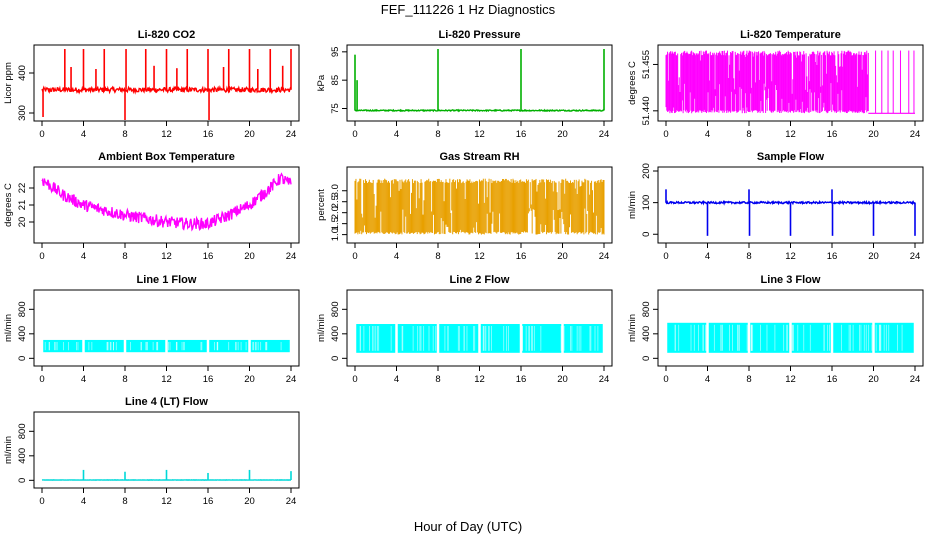  Describe the element at coordinates (151, 451) in the screenshot. I see `chart-panel: Line 4 (LT) Flow ml/min 0 4 8 12 16 20 24 0 400 800` at that location.